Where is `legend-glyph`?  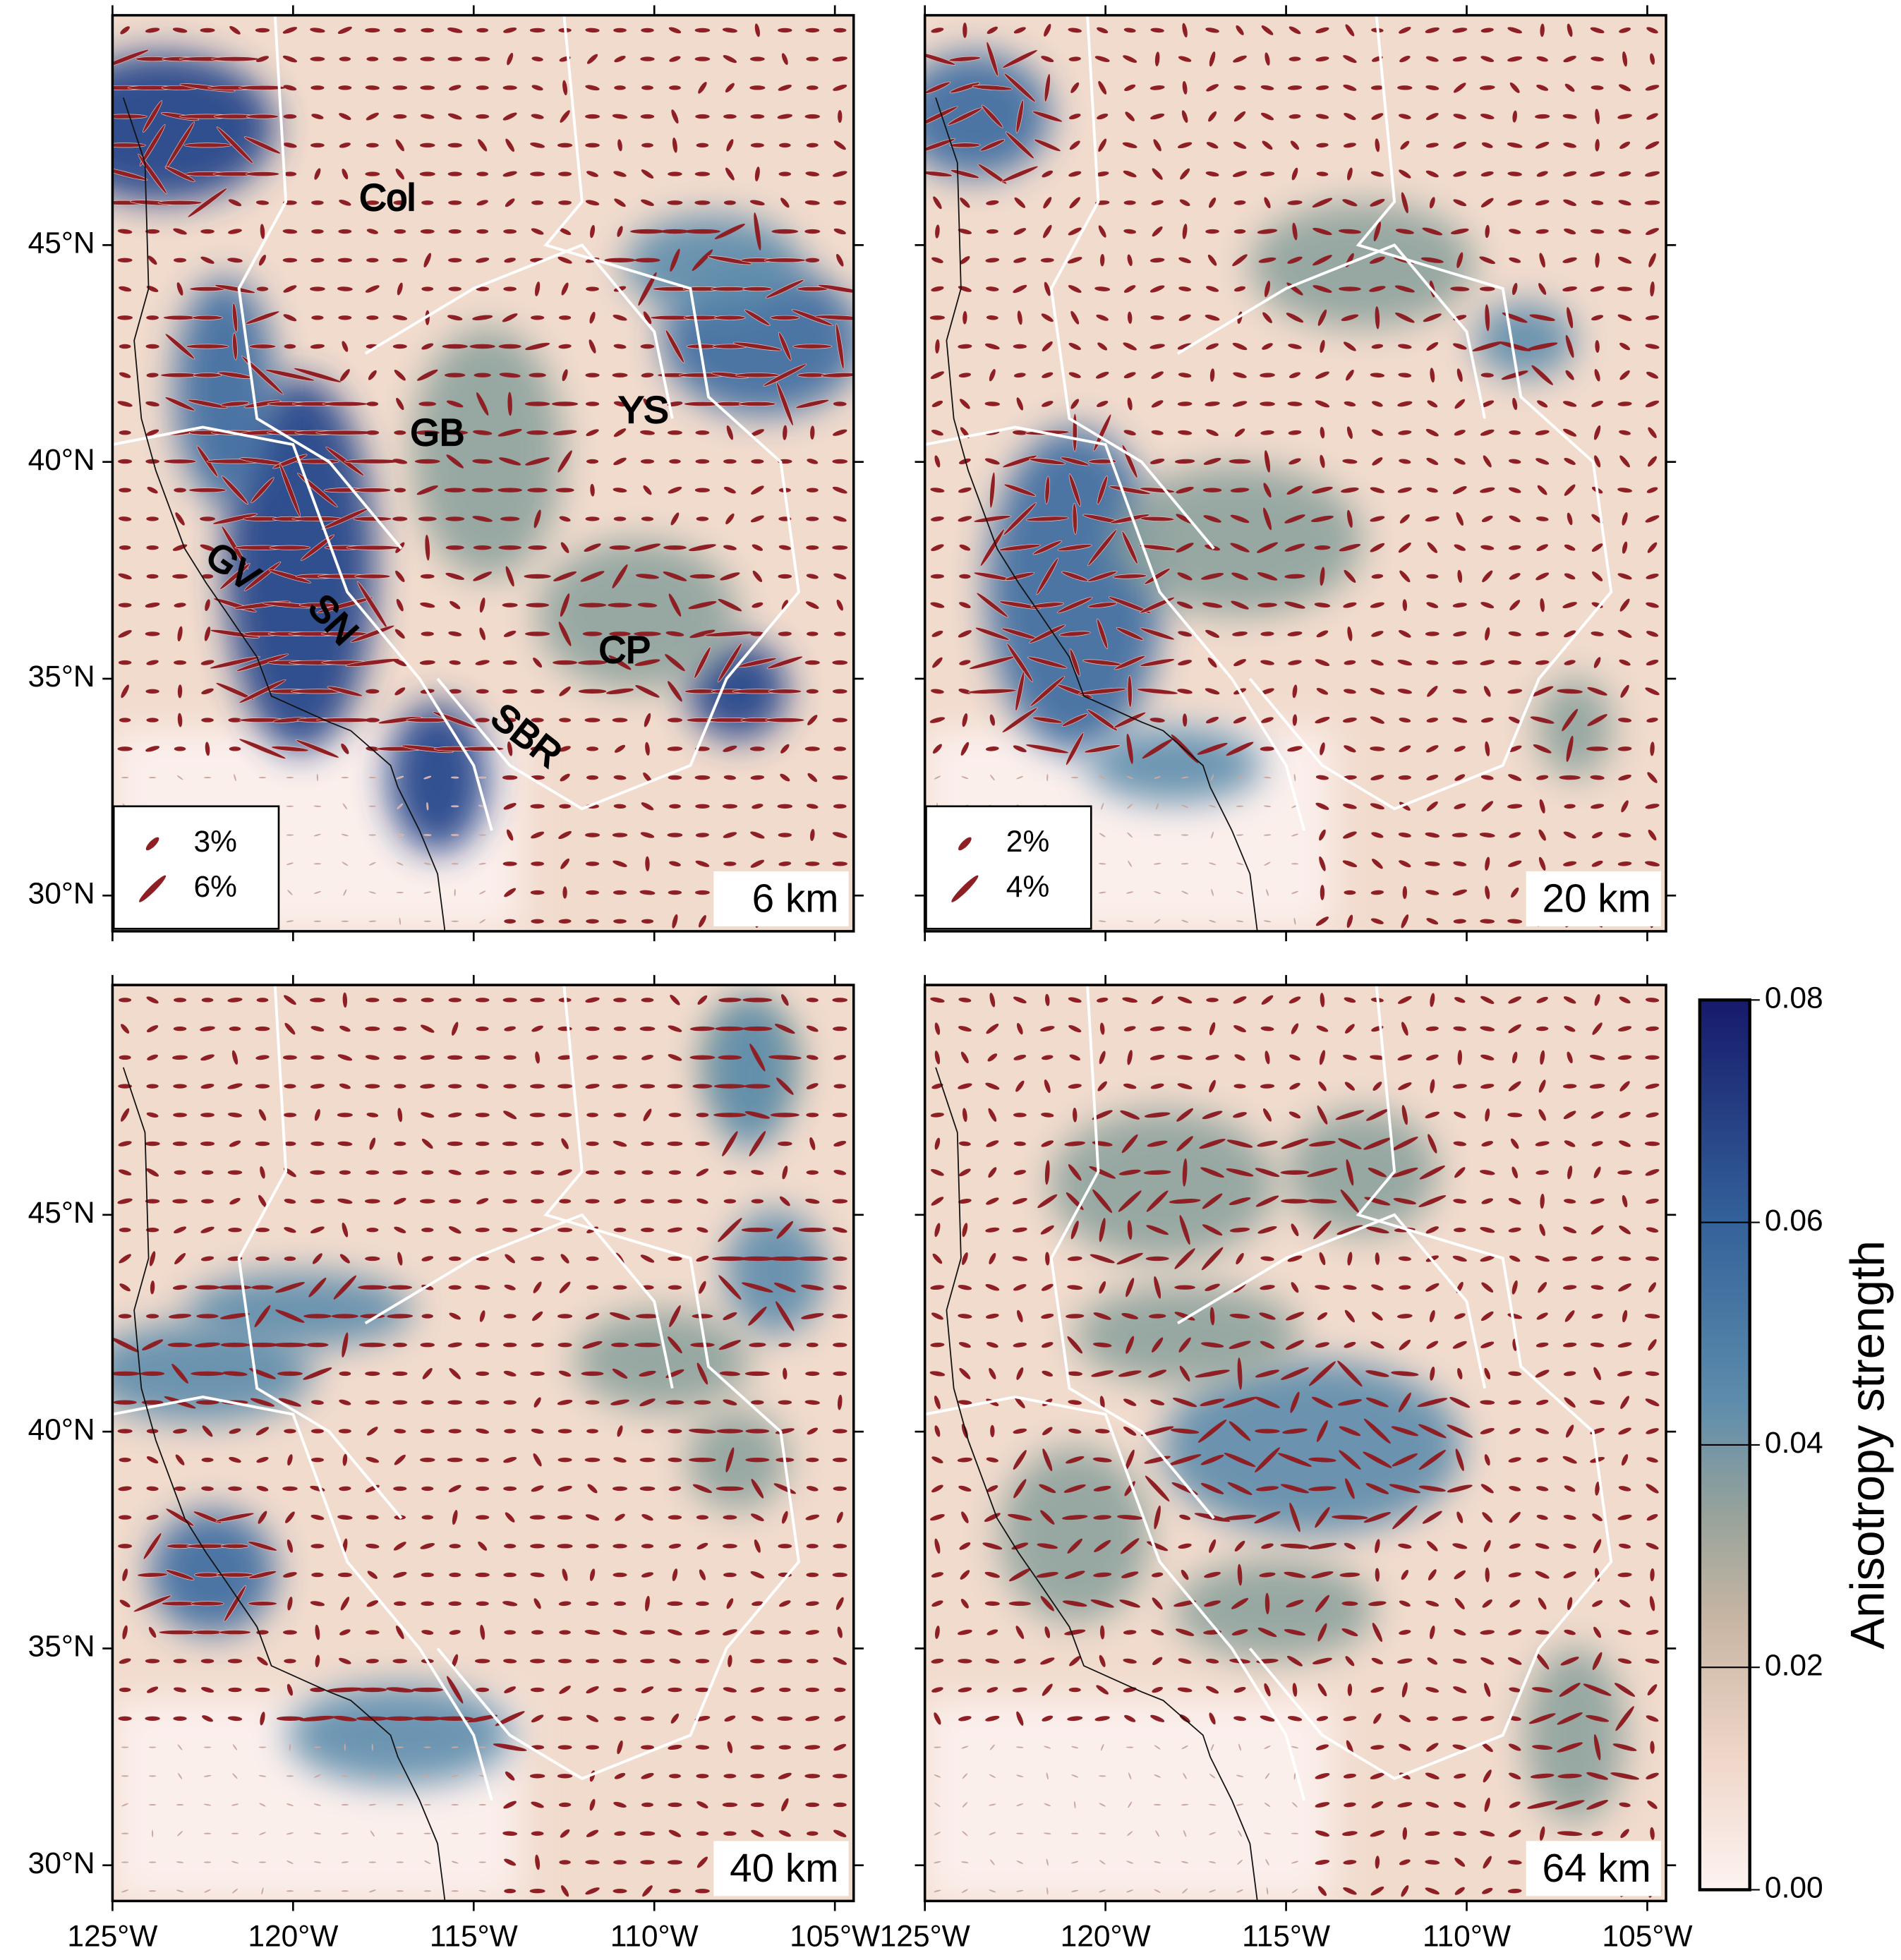 legend-glyph is located at coordinates (152, 844).